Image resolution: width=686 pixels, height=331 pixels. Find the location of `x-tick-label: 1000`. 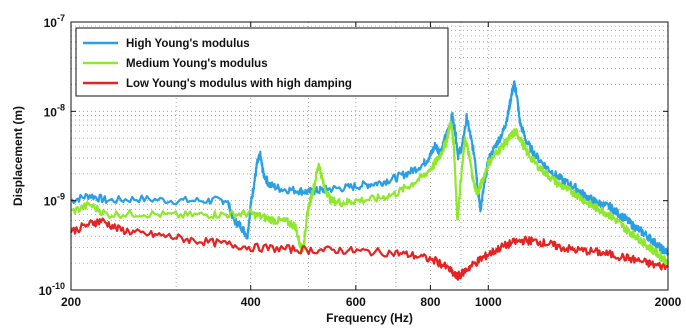

x-tick-label: 1000 is located at coordinates (488, 302).